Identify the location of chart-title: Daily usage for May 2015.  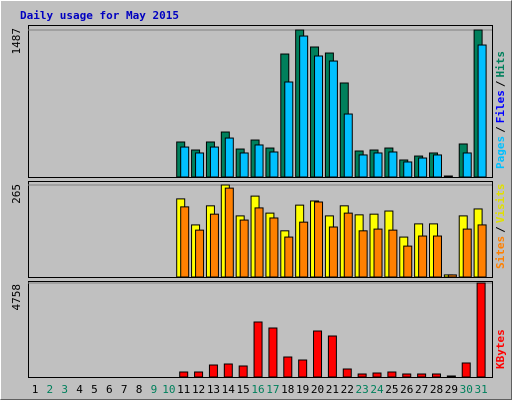
(99, 15).